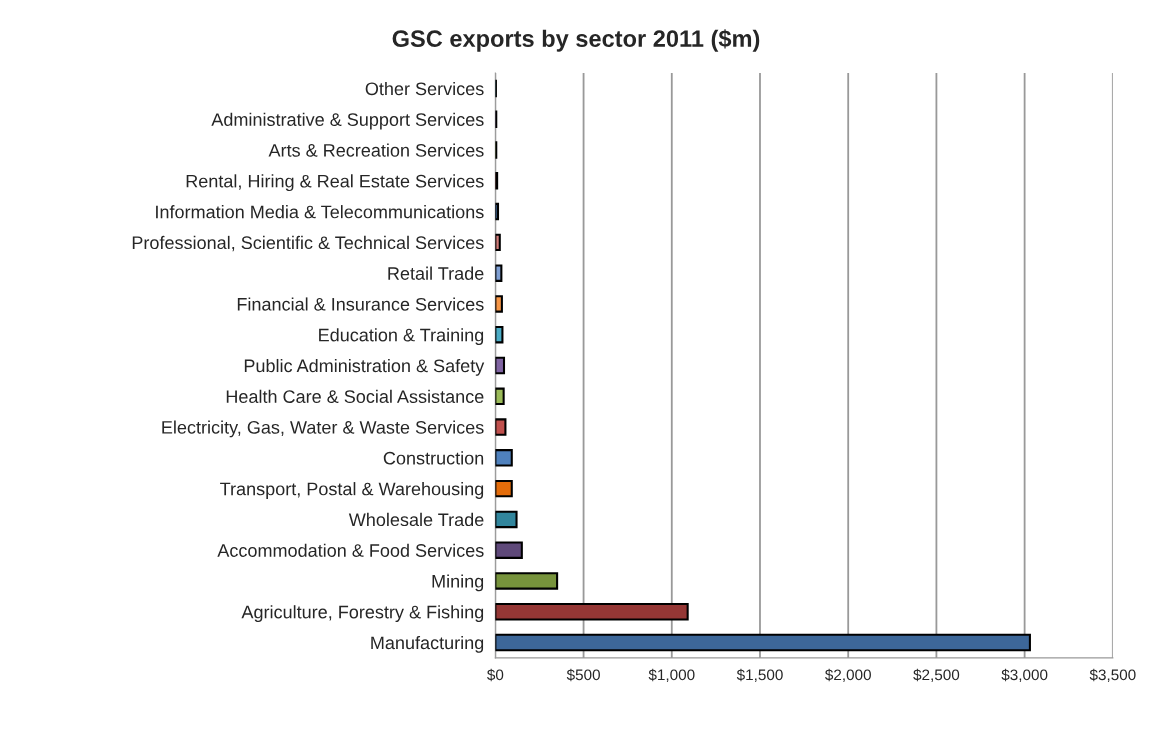 Image resolution: width=1152 pixels, height=731 pixels. What do you see at coordinates (671, 675) in the screenshot?
I see `x-tick-label: $1,000` at bounding box center [671, 675].